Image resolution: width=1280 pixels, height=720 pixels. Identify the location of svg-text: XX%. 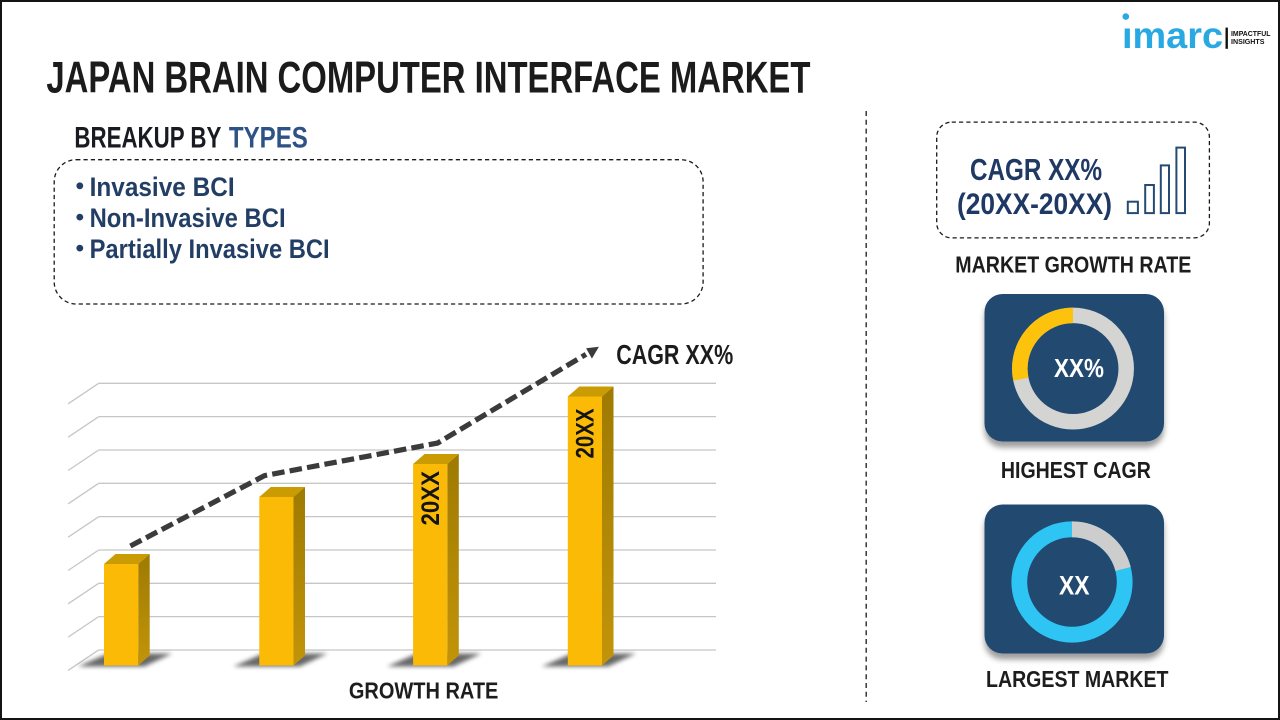
(1079, 368).